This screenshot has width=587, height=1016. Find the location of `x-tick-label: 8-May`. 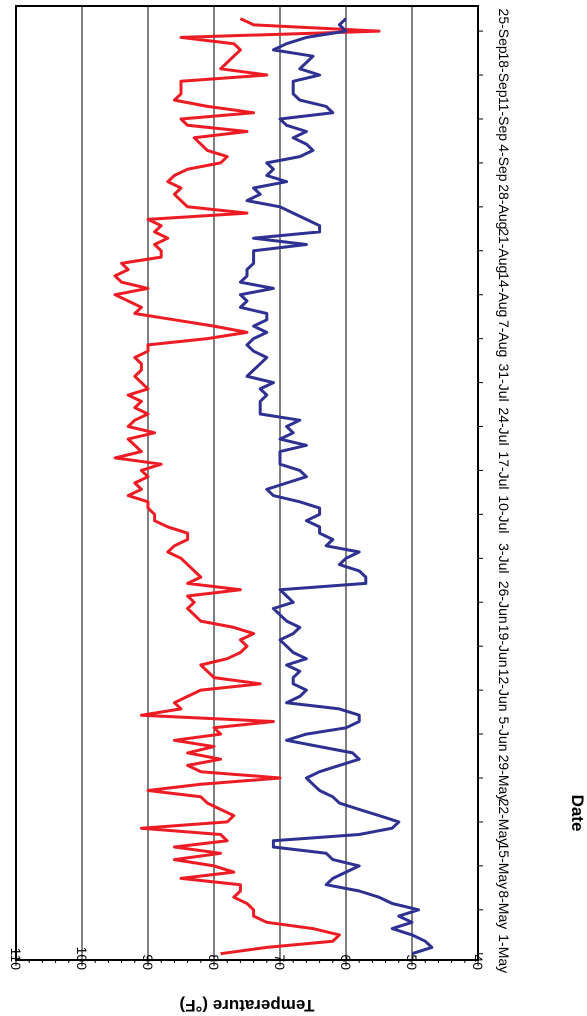

x-tick-label: 8-May is located at coordinates (504, 909).